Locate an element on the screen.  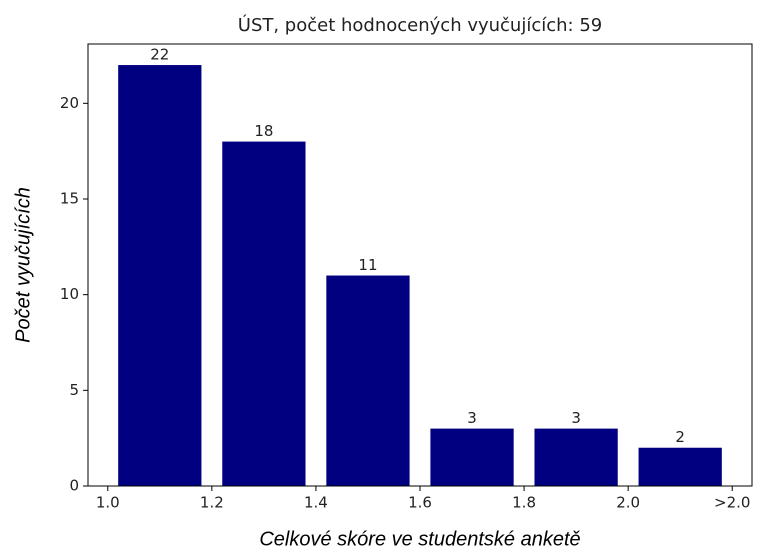
x-axis-label: Celkové skóre ve studentské anketě is located at coordinates (419, 539).